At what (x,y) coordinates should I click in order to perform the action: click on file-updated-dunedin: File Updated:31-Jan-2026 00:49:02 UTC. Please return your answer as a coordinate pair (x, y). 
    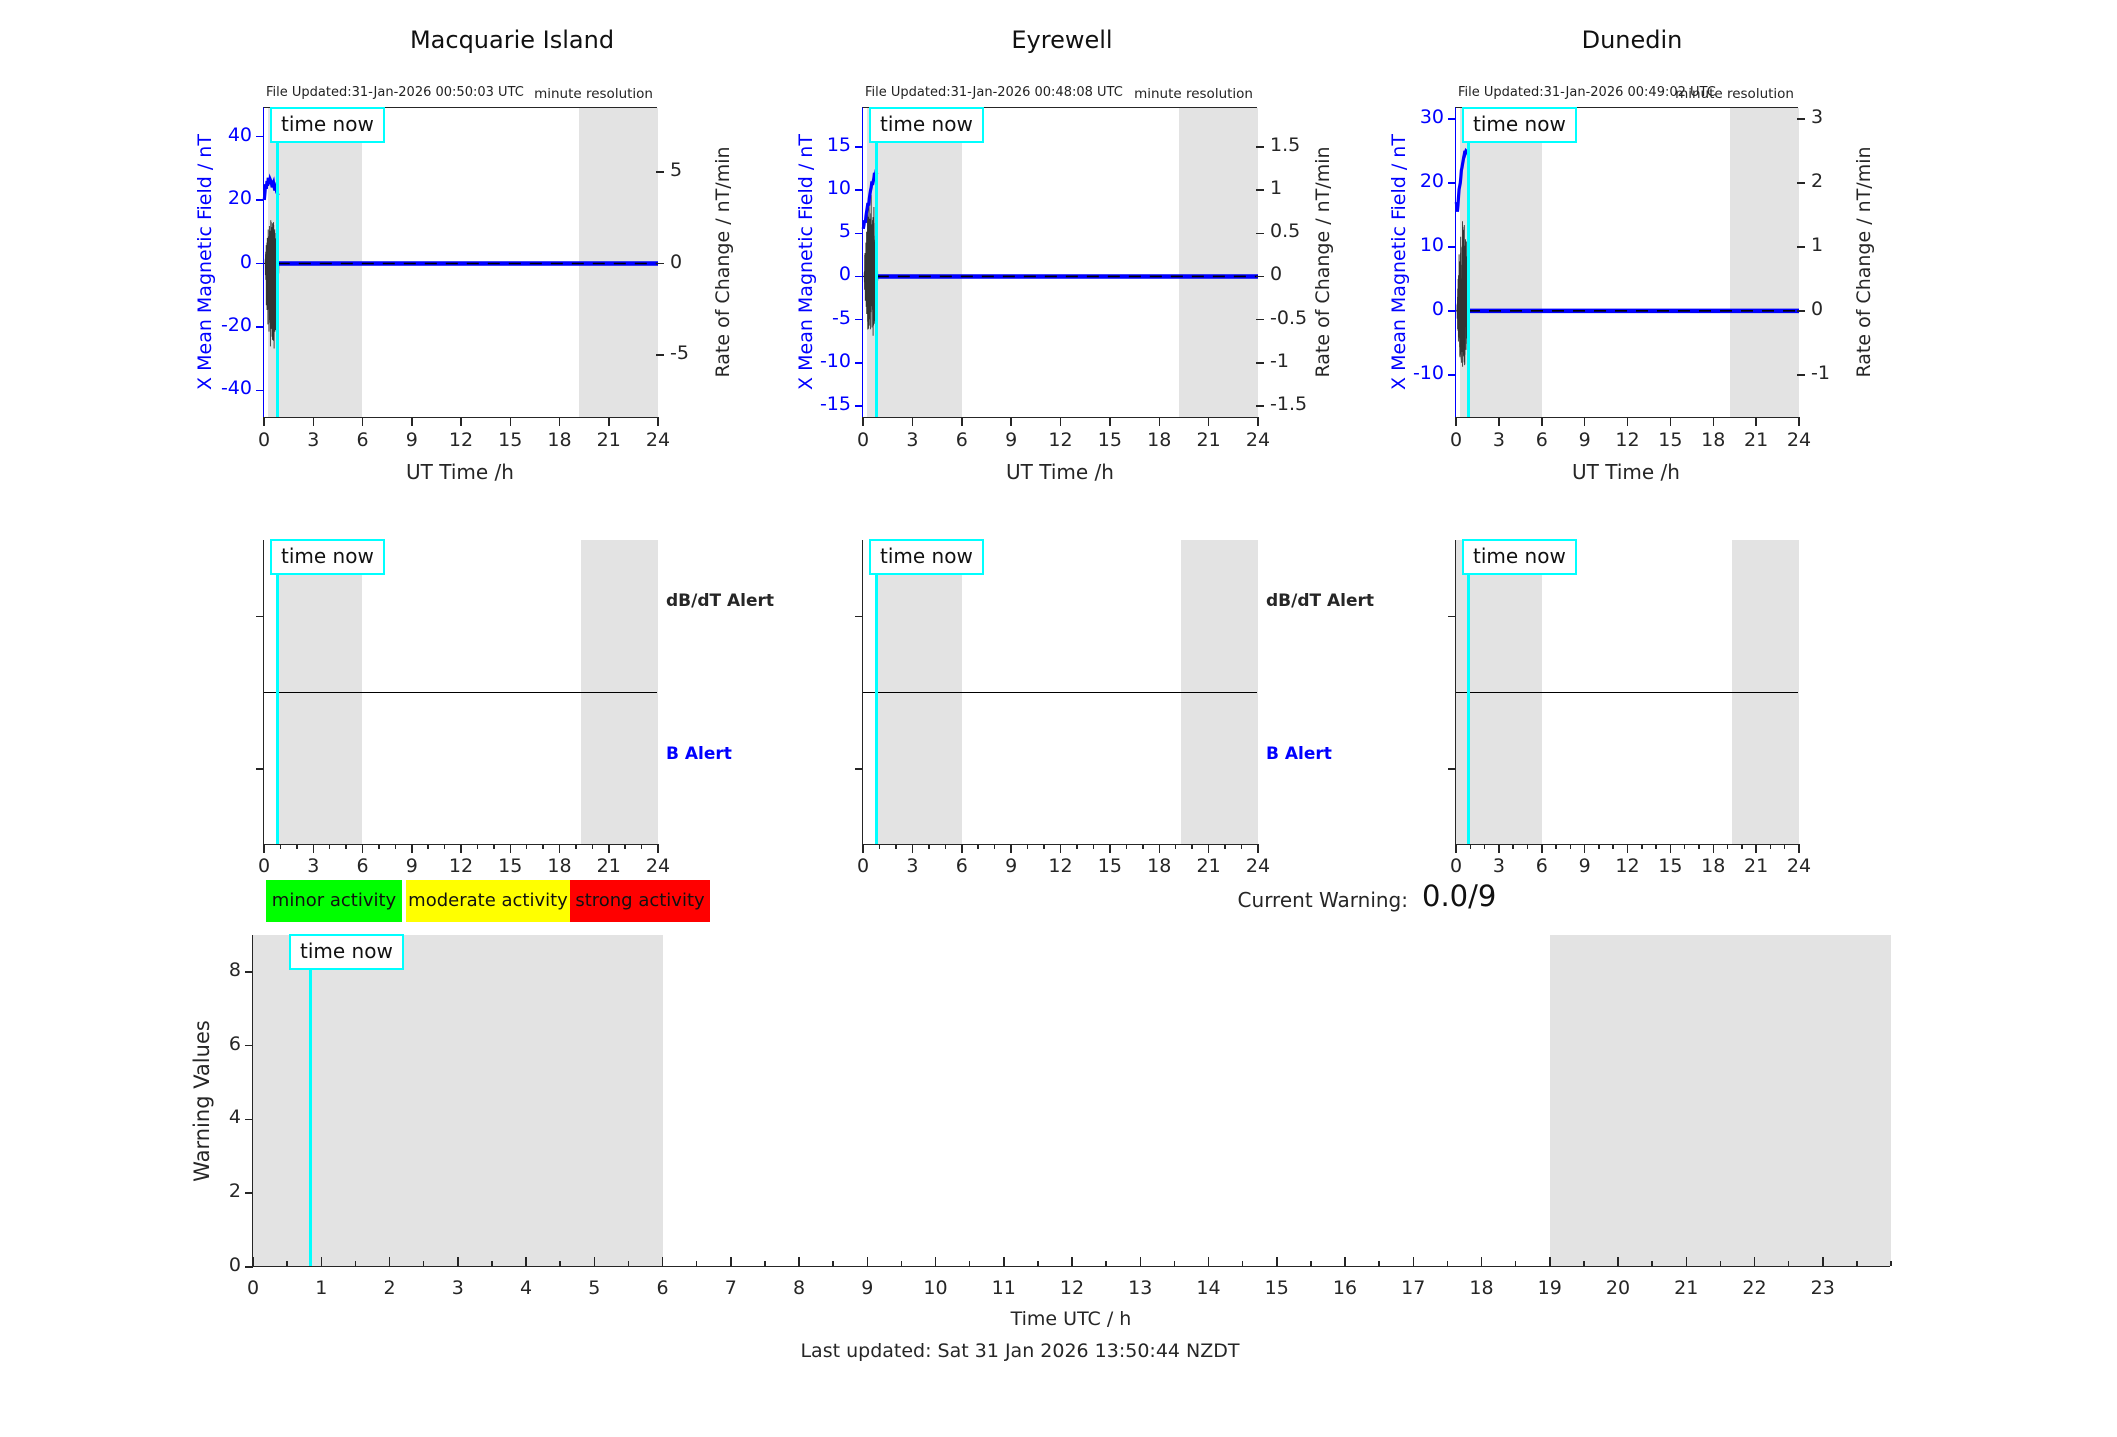
    Looking at the image, I should click on (1587, 92).